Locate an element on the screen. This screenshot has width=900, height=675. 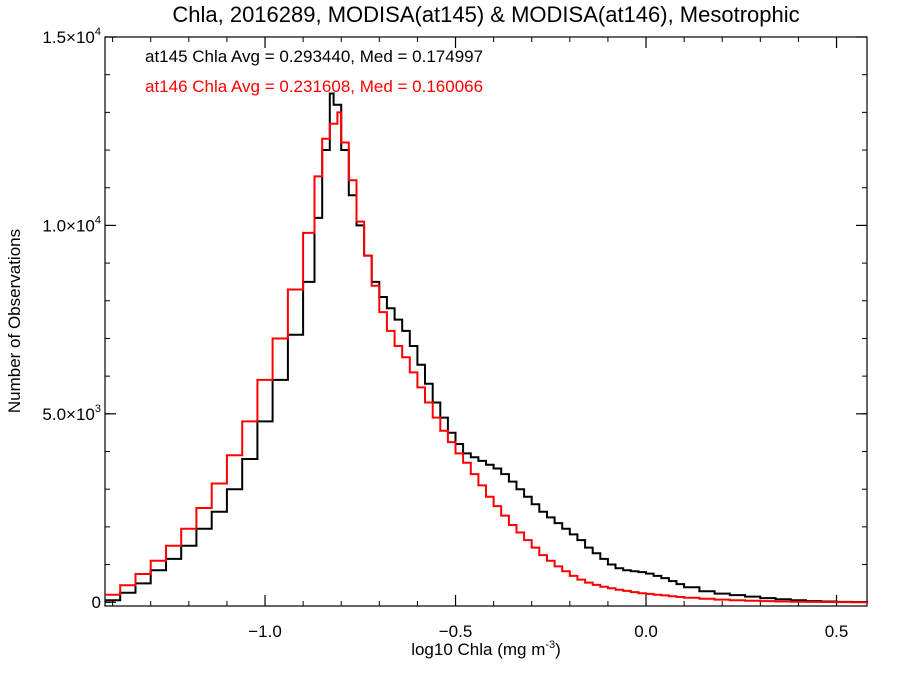
y-tick-label: 1.0×10⁴ is located at coordinates (71, 224).